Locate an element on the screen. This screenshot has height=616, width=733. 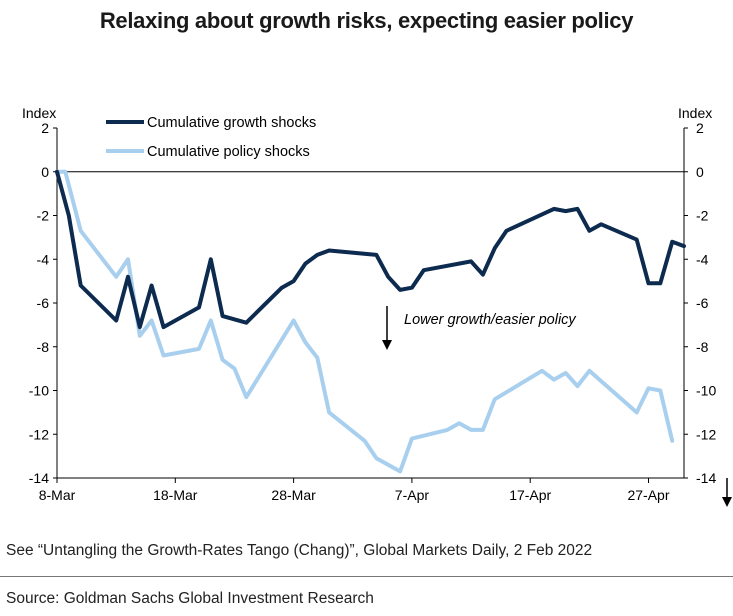
y-tick-label-left: -6 is located at coordinates (43, 303).